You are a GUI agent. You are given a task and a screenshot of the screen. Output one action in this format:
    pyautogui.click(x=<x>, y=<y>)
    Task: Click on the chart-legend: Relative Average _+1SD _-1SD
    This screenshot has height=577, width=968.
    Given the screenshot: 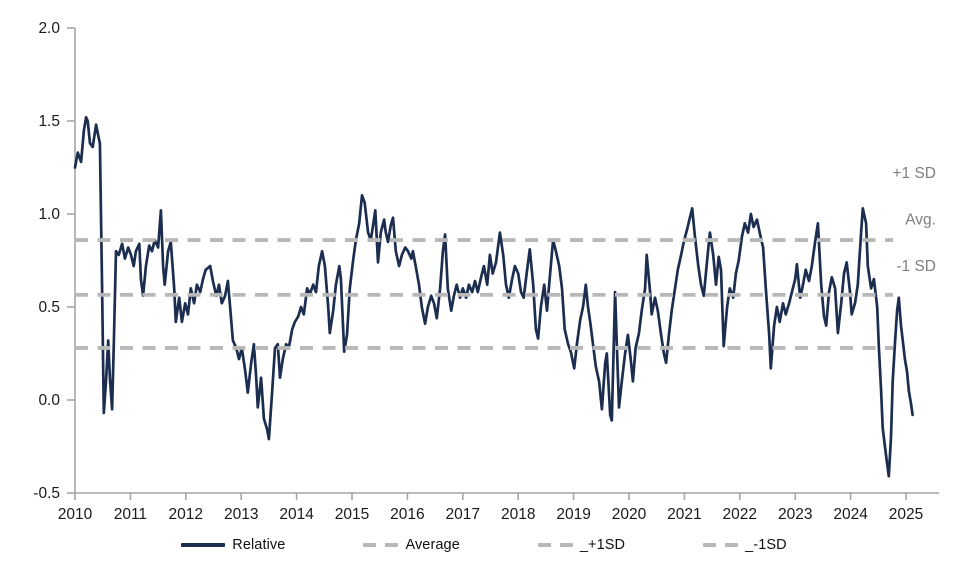 What is the action you would take?
    pyautogui.click(x=484, y=545)
    